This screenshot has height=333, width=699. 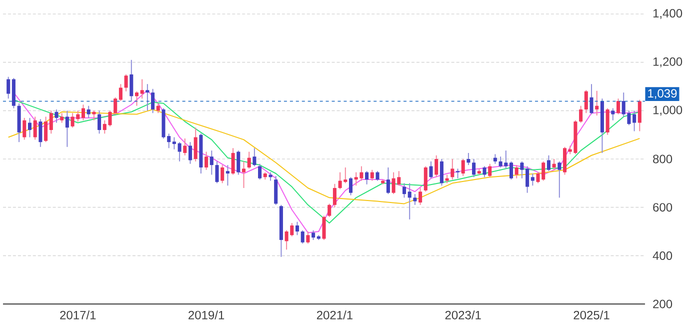 I want to click on x-tick-label: 2017/1, so click(x=78, y=315).